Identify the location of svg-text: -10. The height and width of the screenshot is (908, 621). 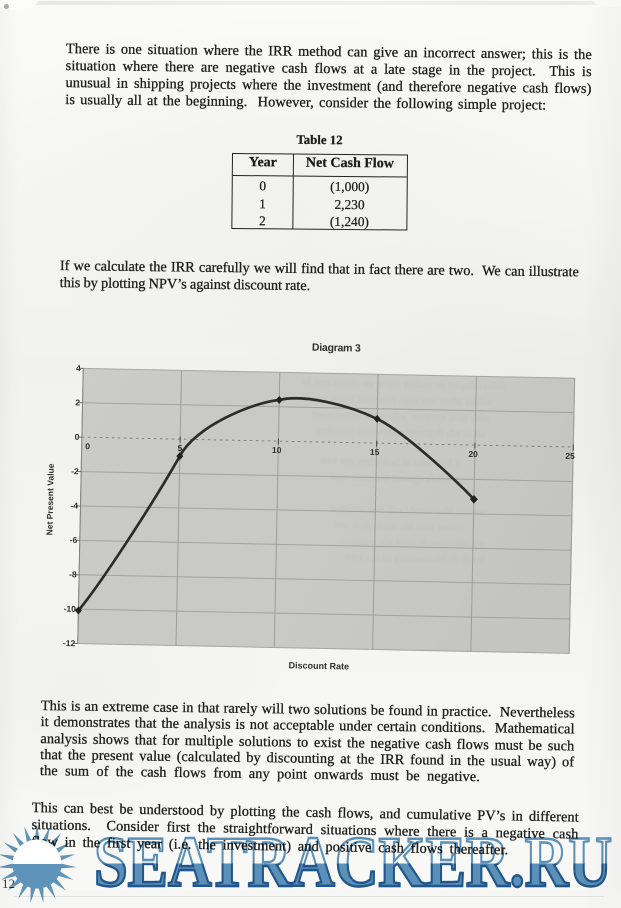
(70, 609).